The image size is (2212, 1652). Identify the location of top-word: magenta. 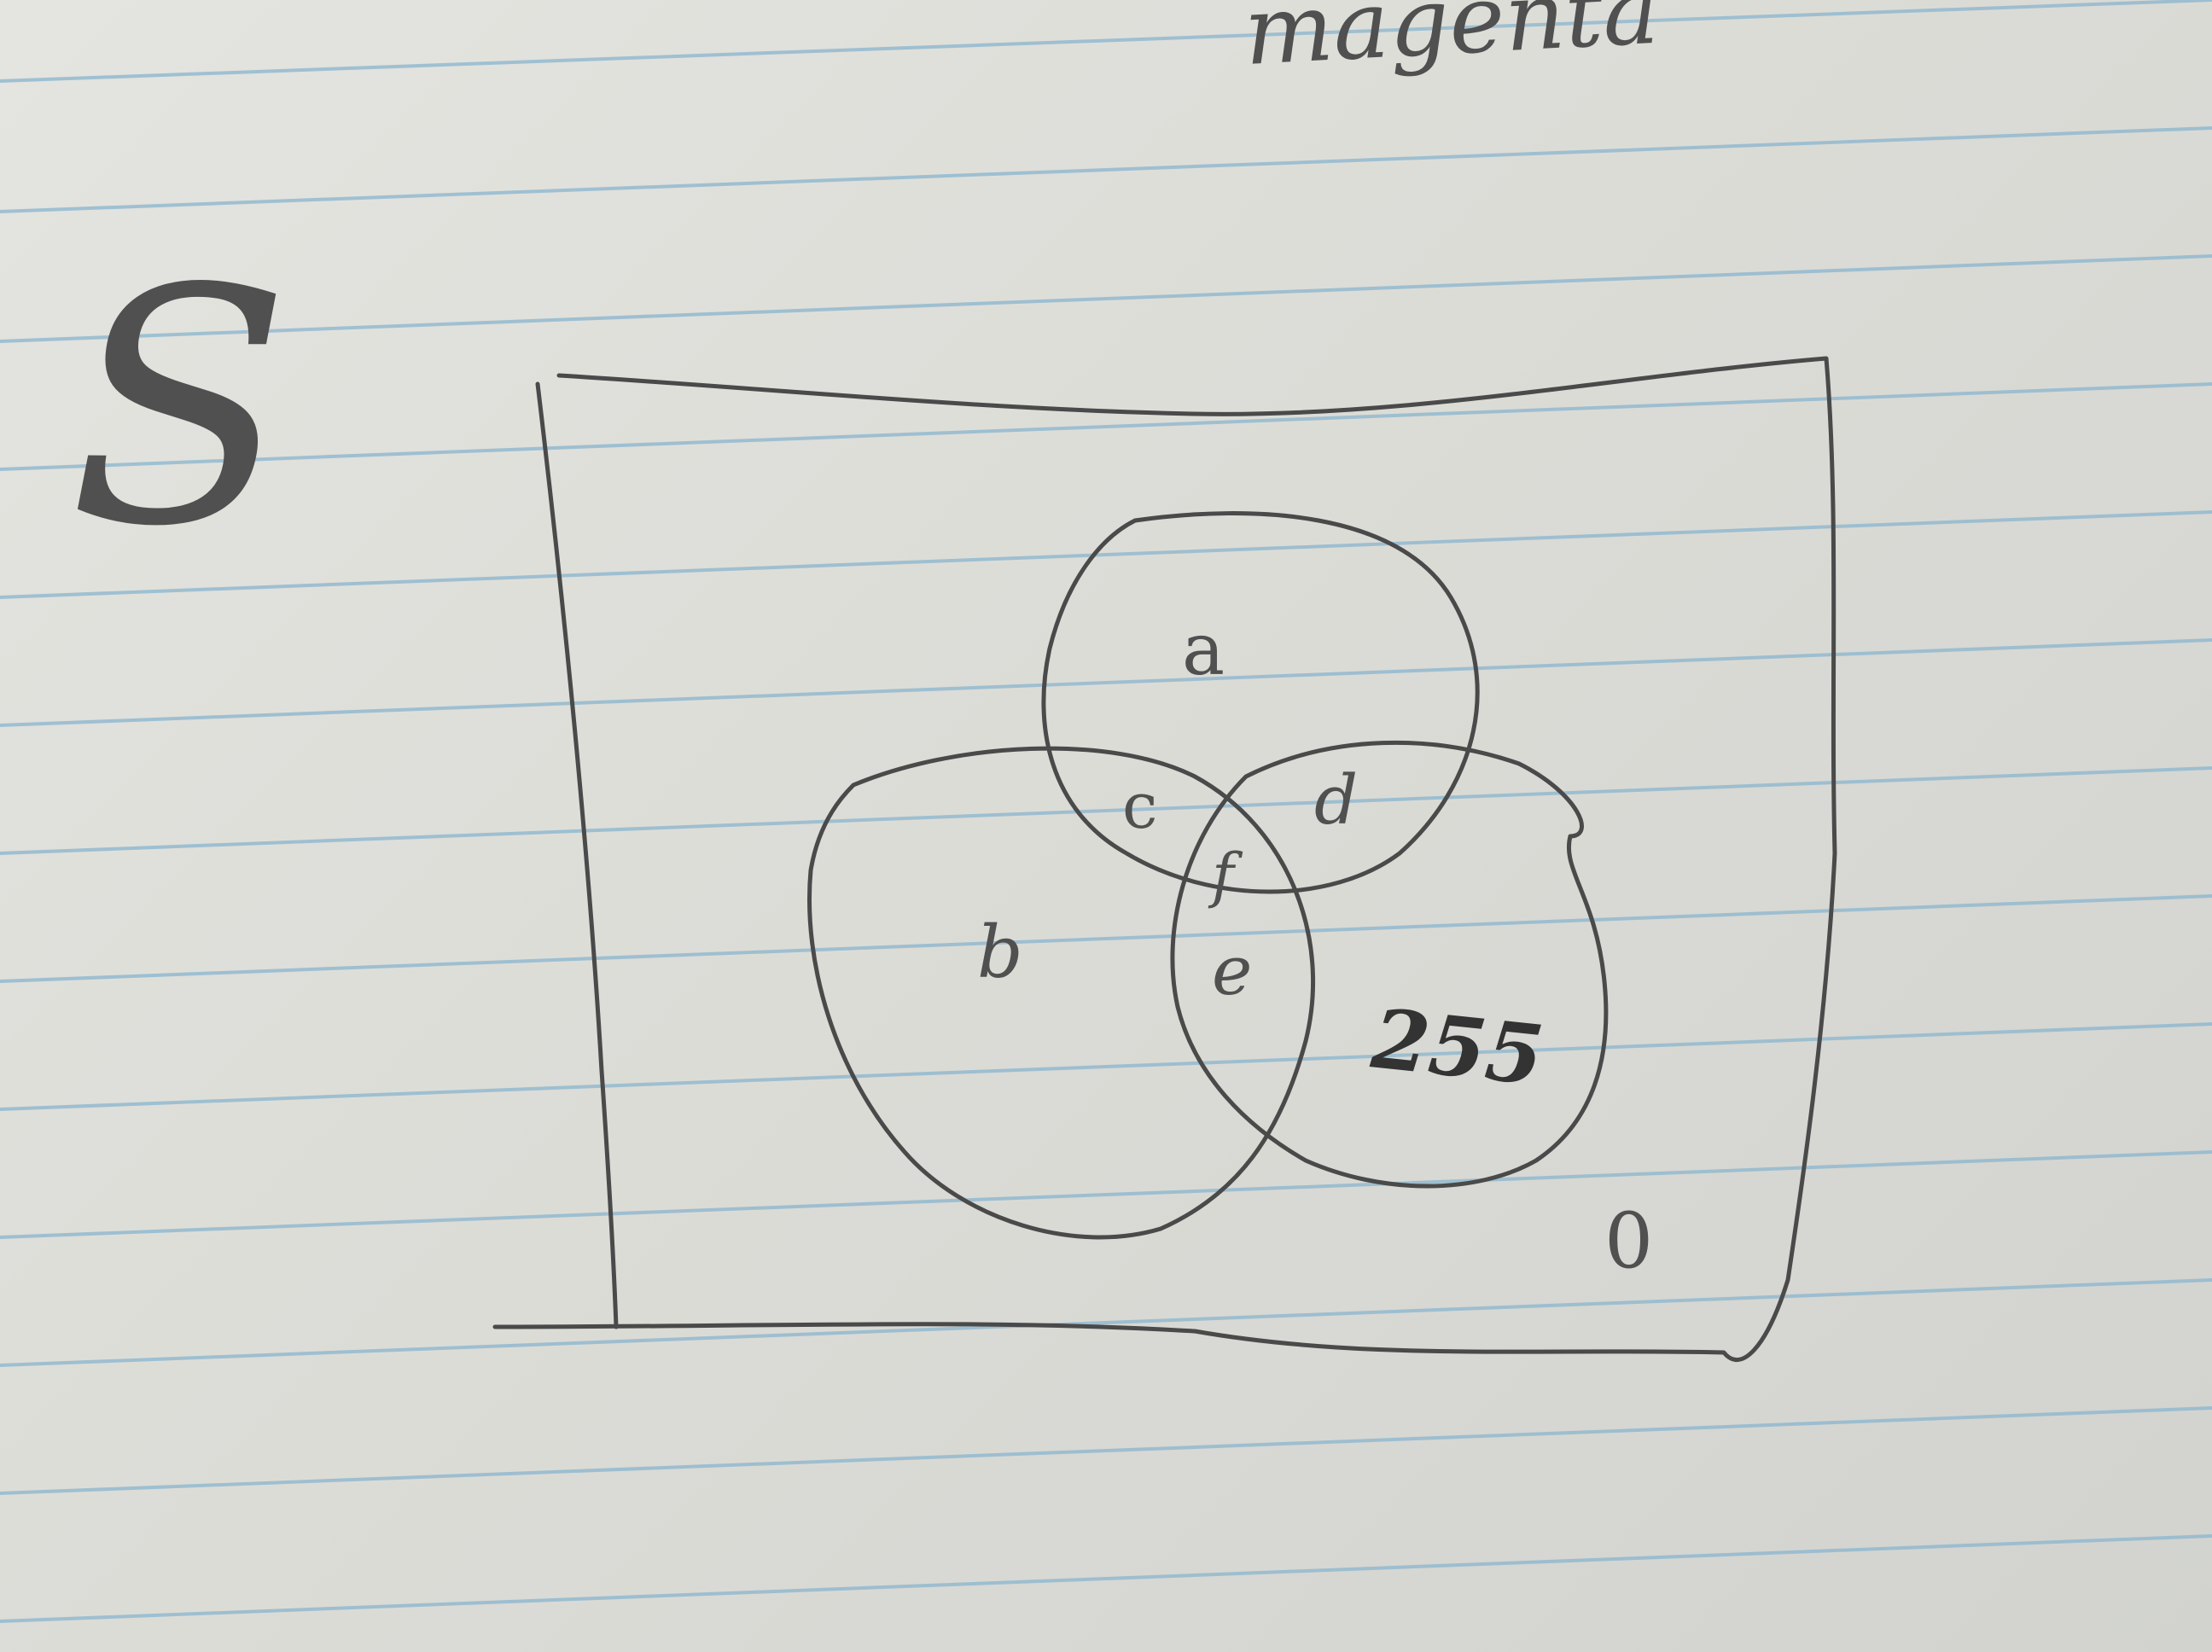
(1452, 43).